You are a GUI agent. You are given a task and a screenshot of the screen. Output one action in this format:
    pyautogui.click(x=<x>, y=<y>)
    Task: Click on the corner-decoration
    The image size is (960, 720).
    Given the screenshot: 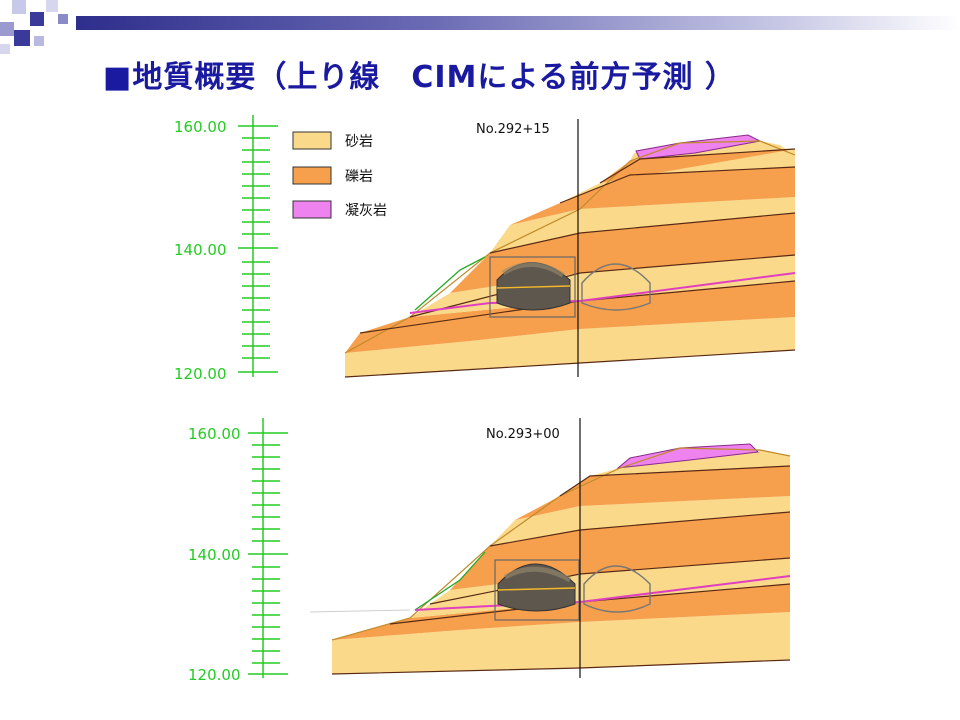 What is the action you would take?
    pyautogui.click(x=45, y=30)
    